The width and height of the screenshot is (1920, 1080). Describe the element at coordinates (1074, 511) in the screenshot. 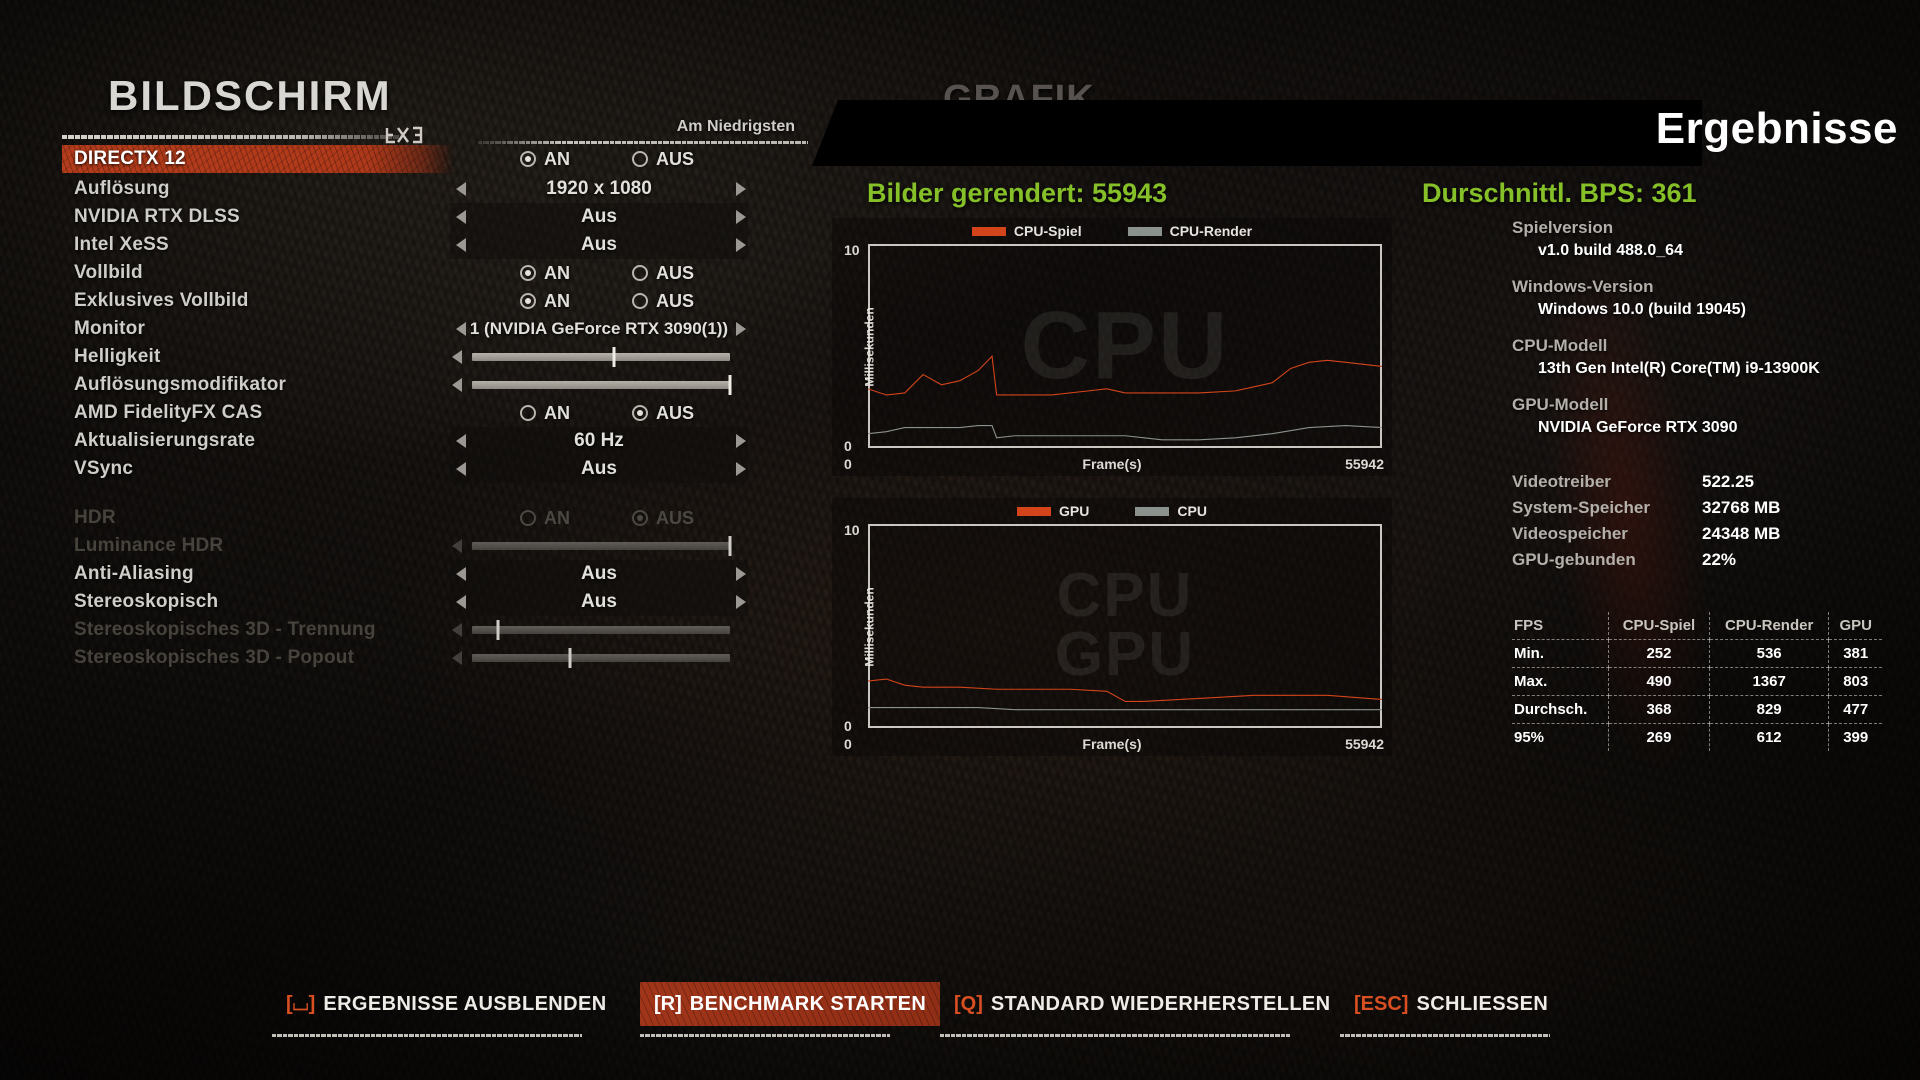

I see `legend-label: GPU` at that location.